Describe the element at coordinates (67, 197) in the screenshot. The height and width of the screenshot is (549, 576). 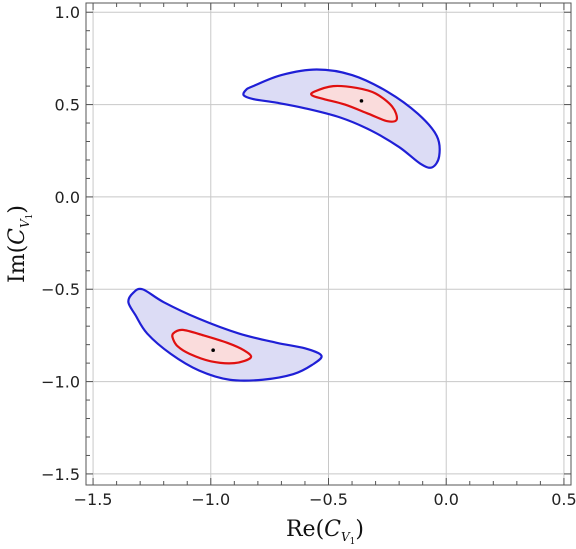
I see `y-tick-label: 0.0` at that location.